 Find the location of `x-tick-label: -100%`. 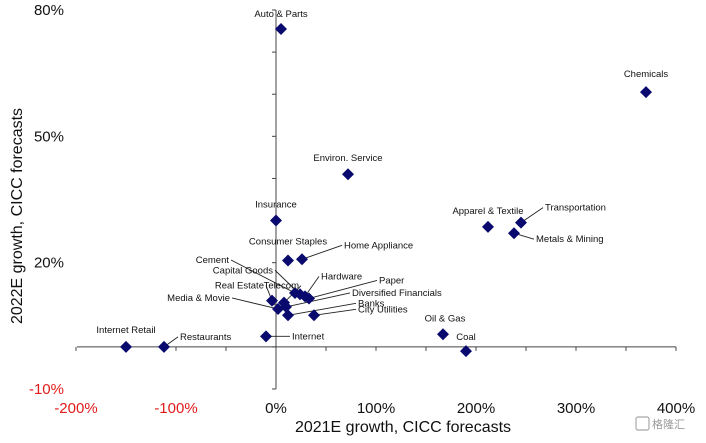

x-tick-label: -100% is located at coordinates (175, 408).